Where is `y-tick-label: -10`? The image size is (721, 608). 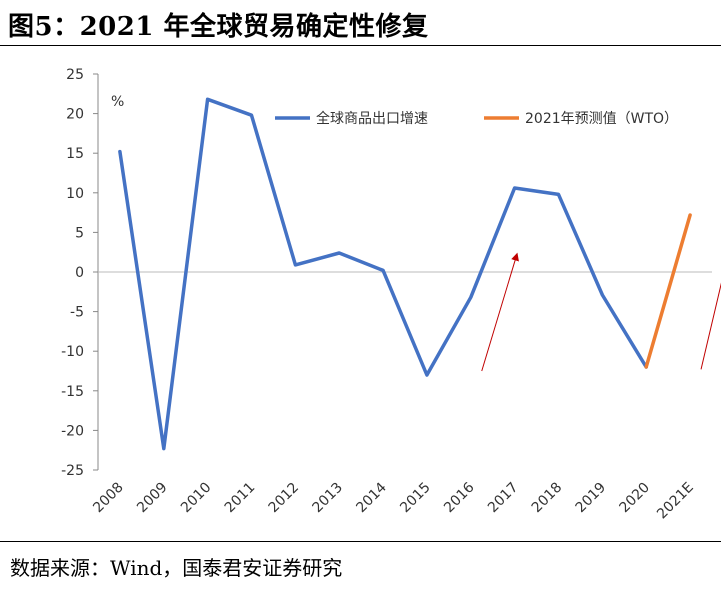
y-tick-label: -10 is located at coordinates (72, 352).